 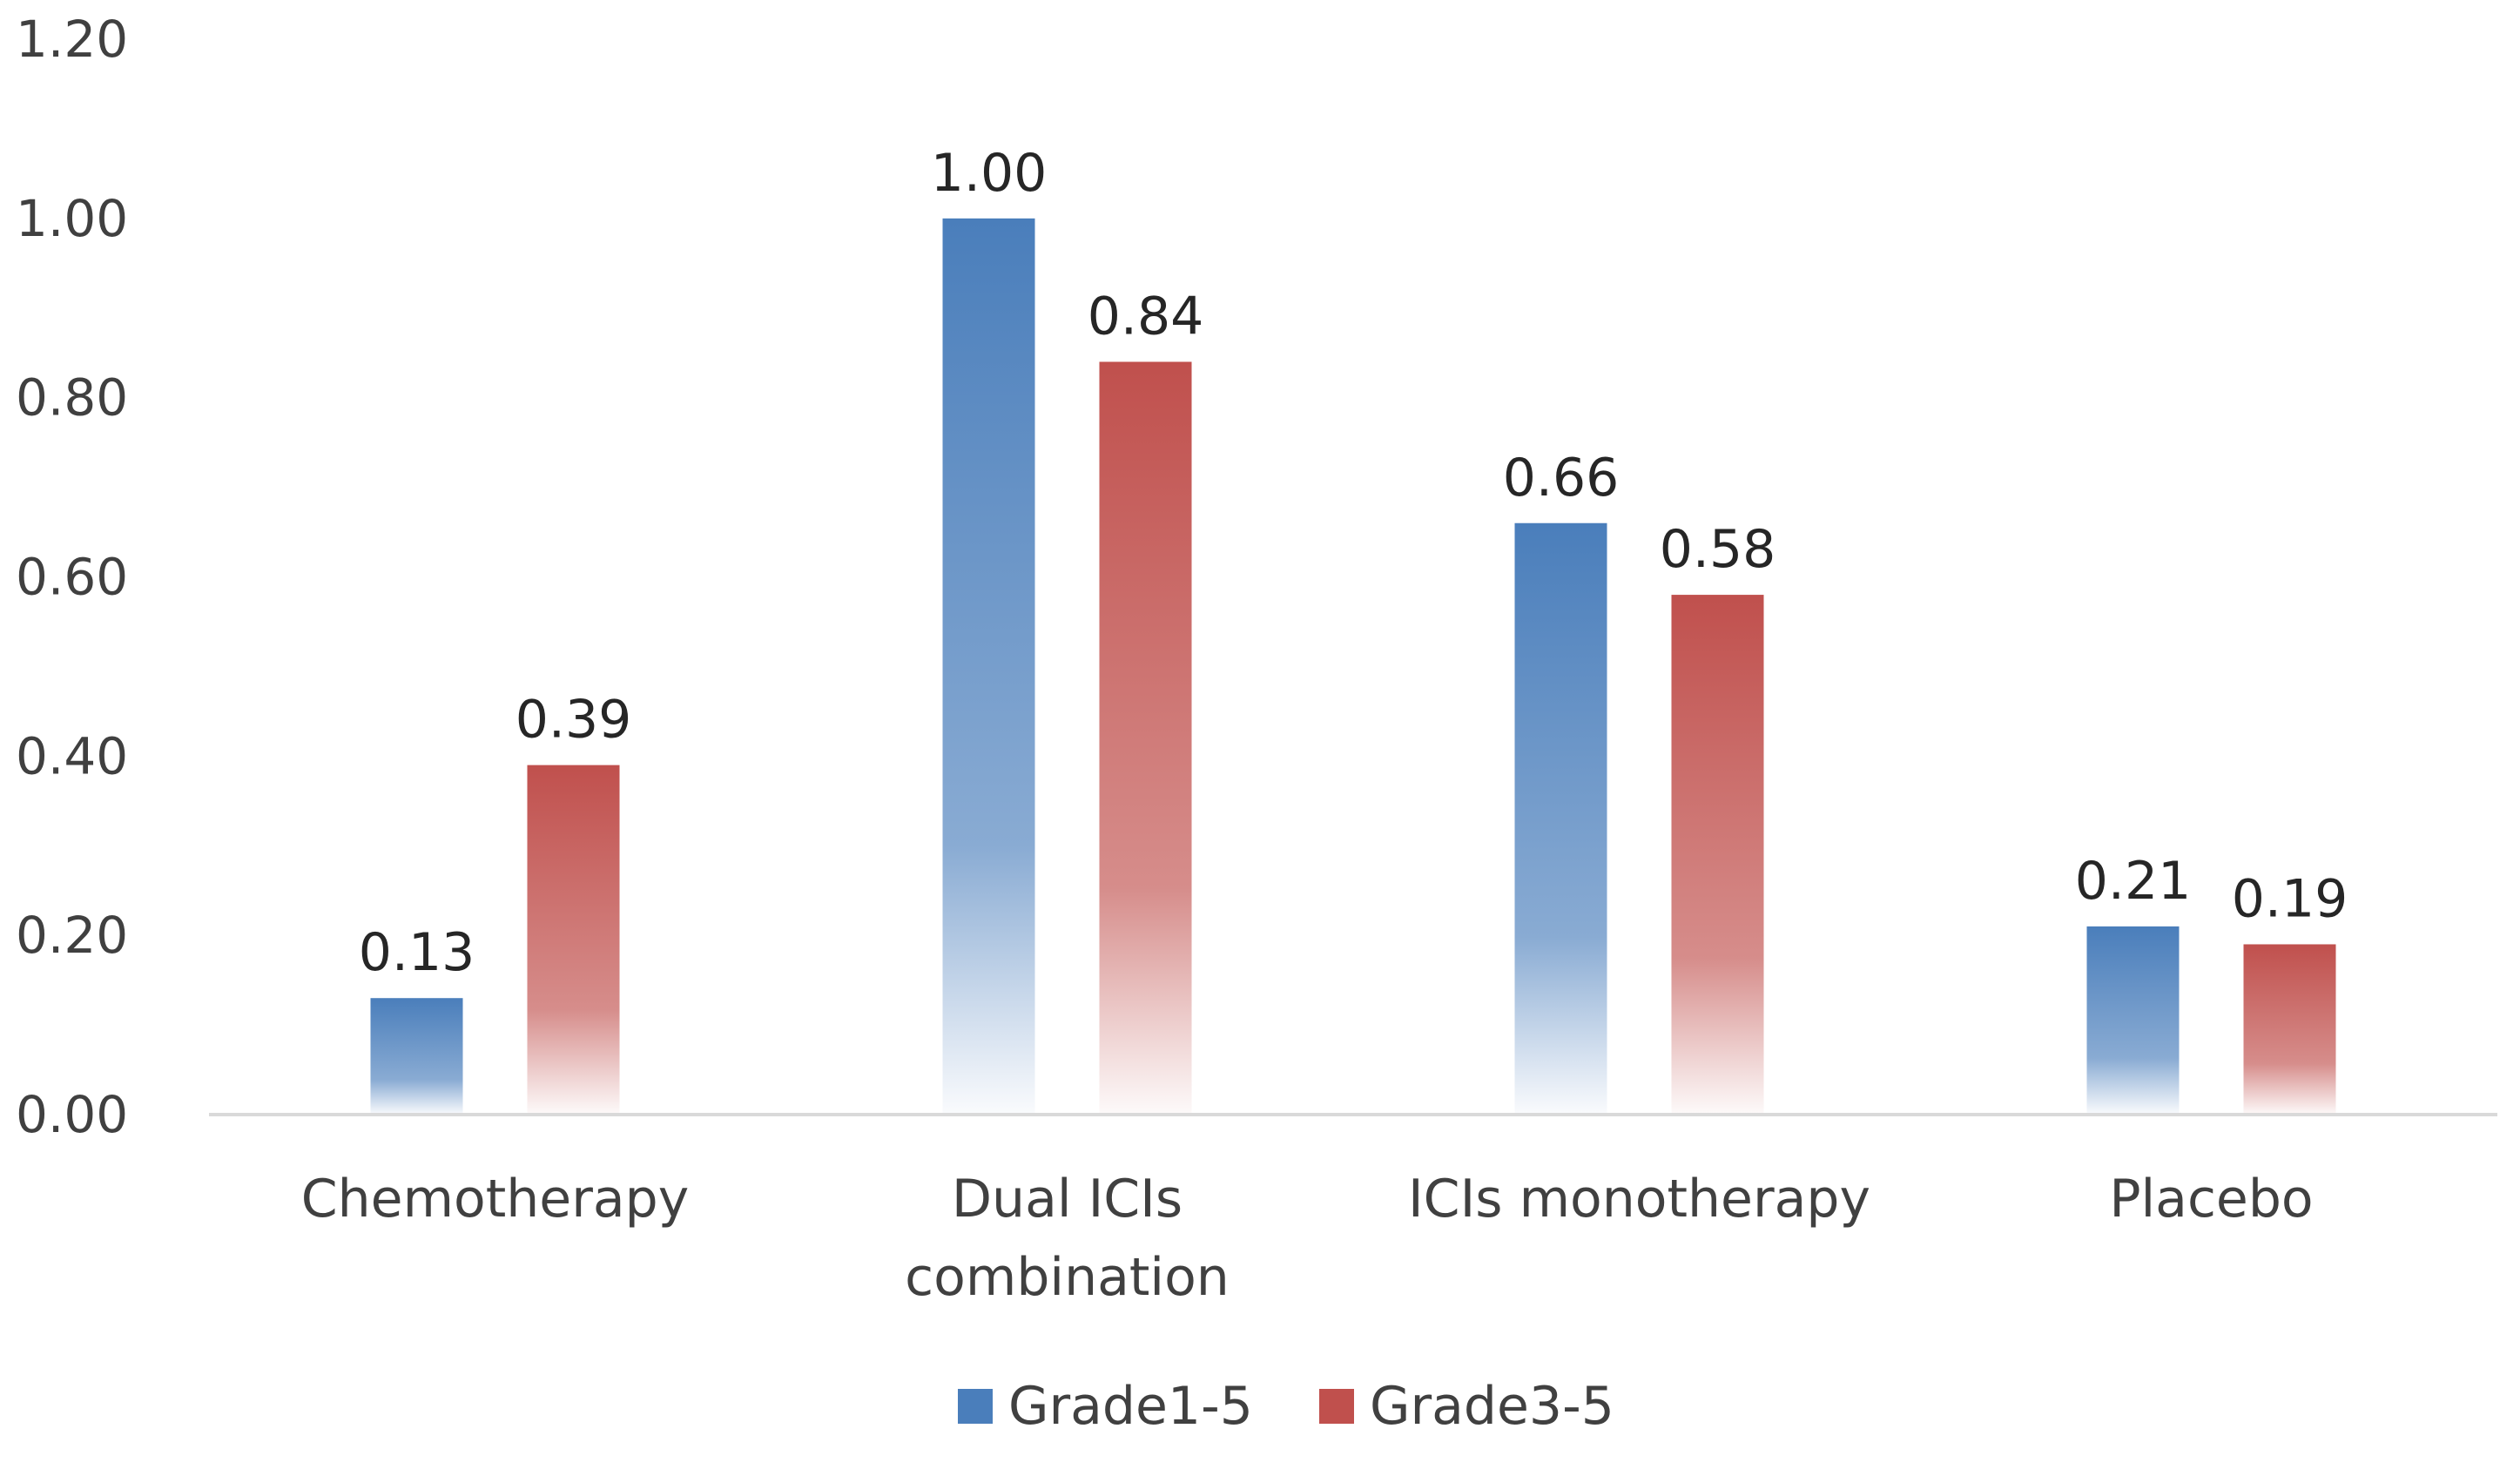 I want to click on category-label: Placebo, so click(x=2211, y=1199).